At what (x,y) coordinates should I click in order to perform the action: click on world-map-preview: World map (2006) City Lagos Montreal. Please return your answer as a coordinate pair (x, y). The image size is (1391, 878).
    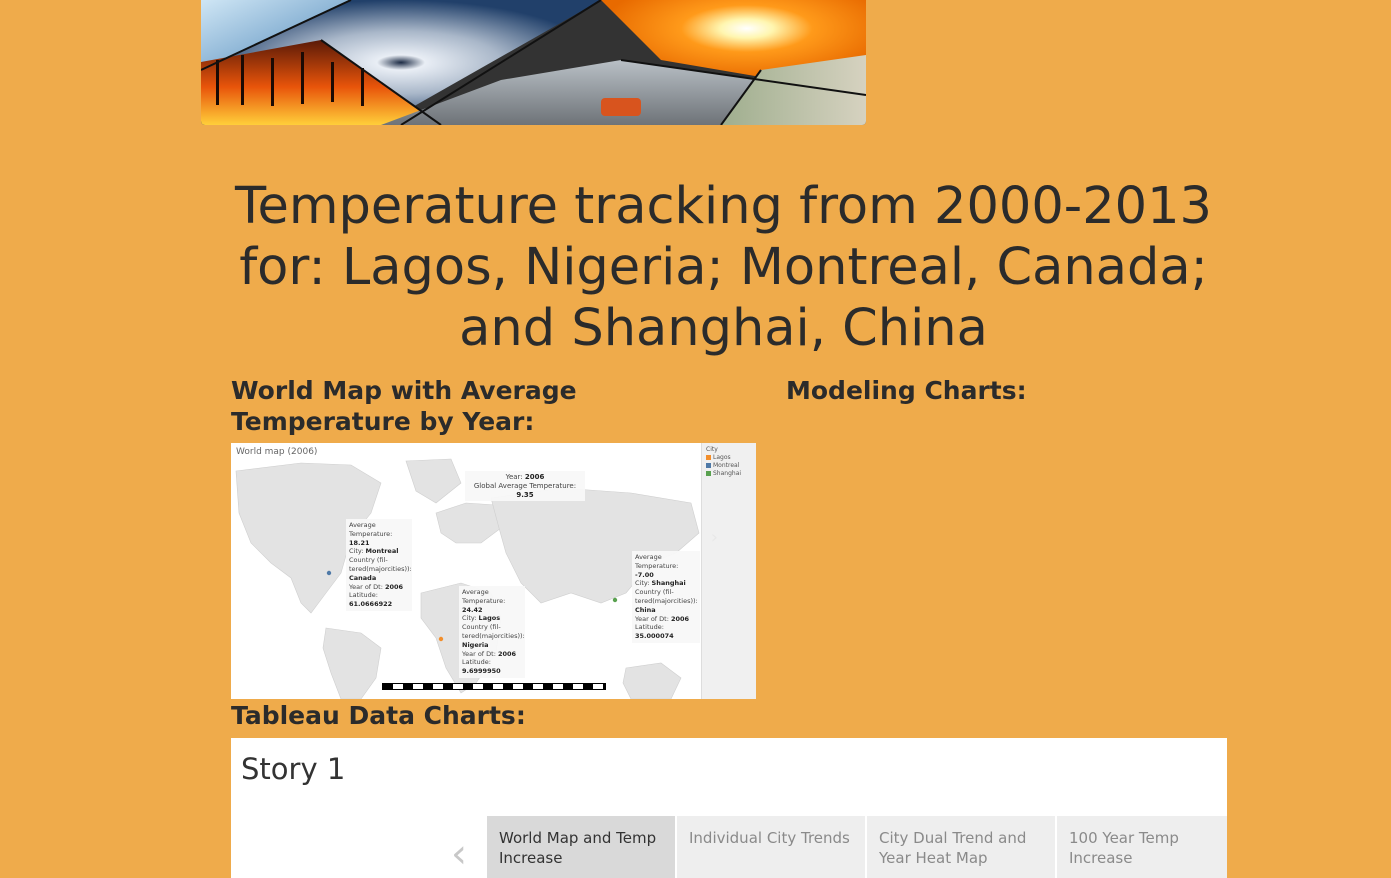
    Looking at the image, I should click on (493, 571).